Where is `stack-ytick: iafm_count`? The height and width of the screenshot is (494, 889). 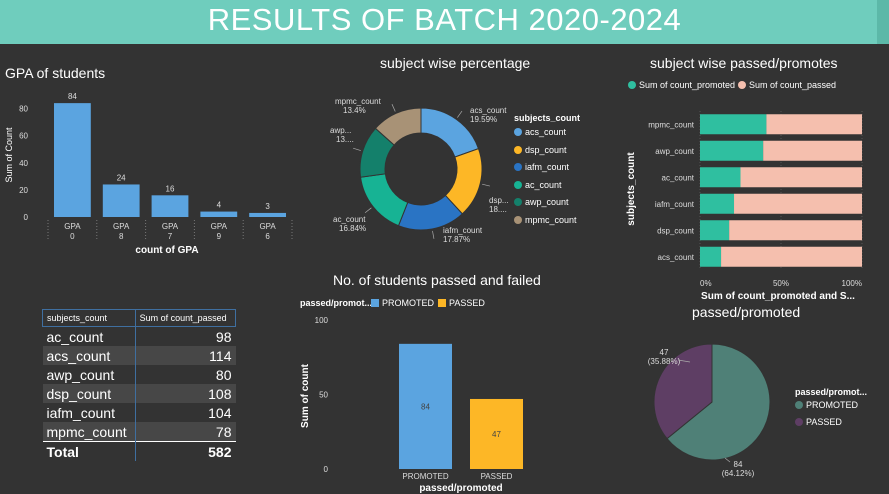 stack-ytick: iafm_count is located at coordinates (675, 204).